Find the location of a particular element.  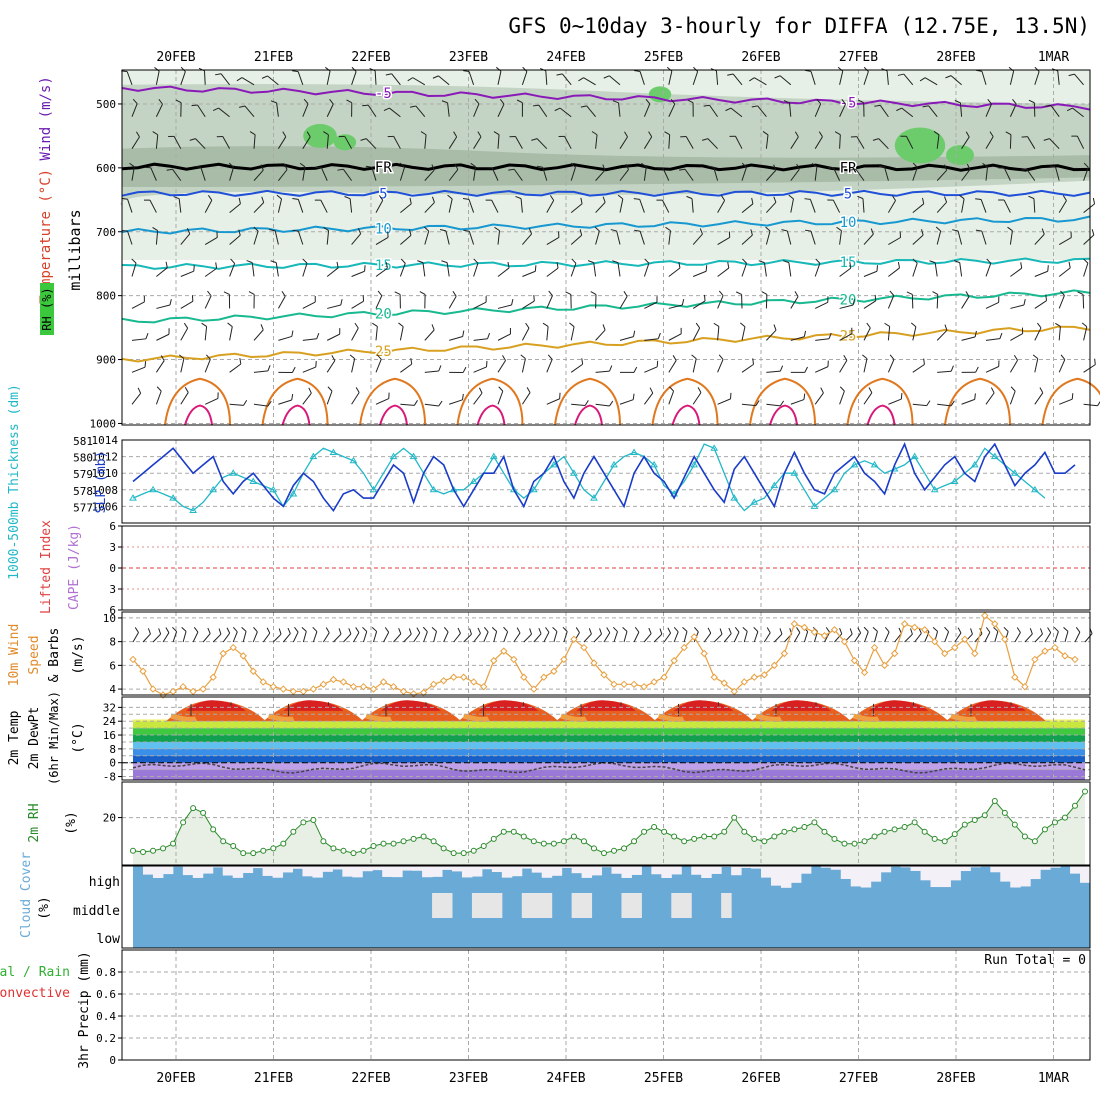

temp-contour-label: 5 is located at coordinates (848, 194).